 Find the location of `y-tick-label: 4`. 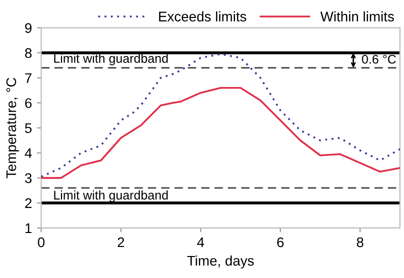

y-tick-label: 4 is located at coordinates (28, 153).